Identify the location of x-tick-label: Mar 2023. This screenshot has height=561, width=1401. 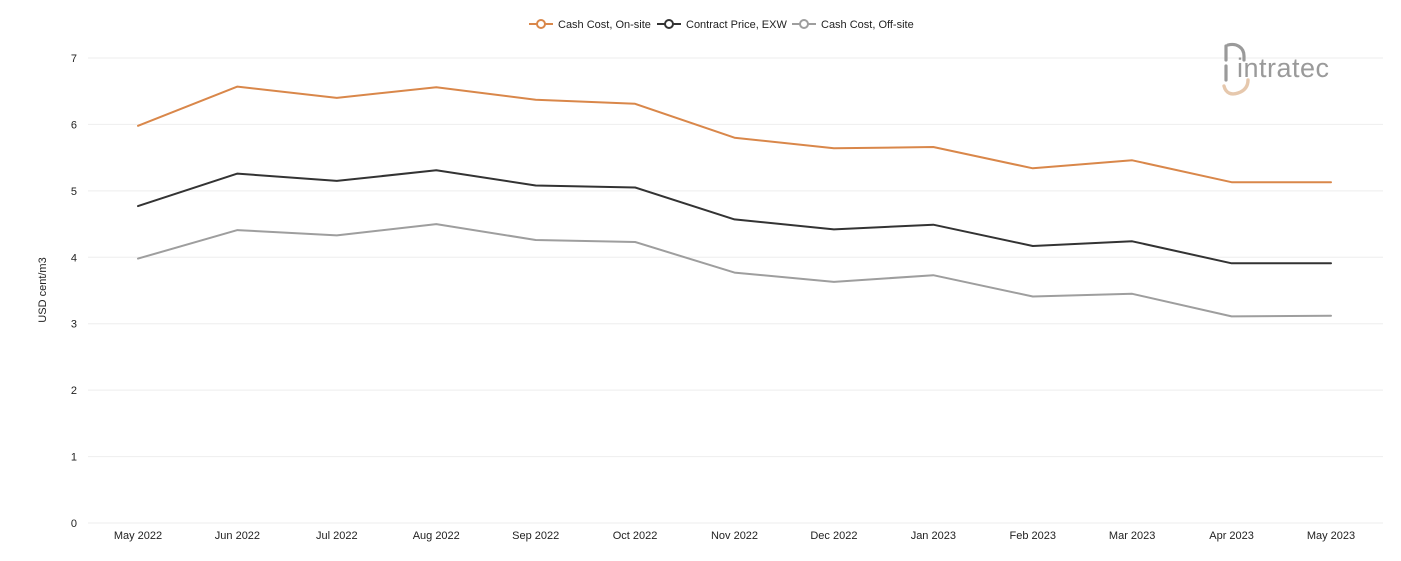
(1132, 536).